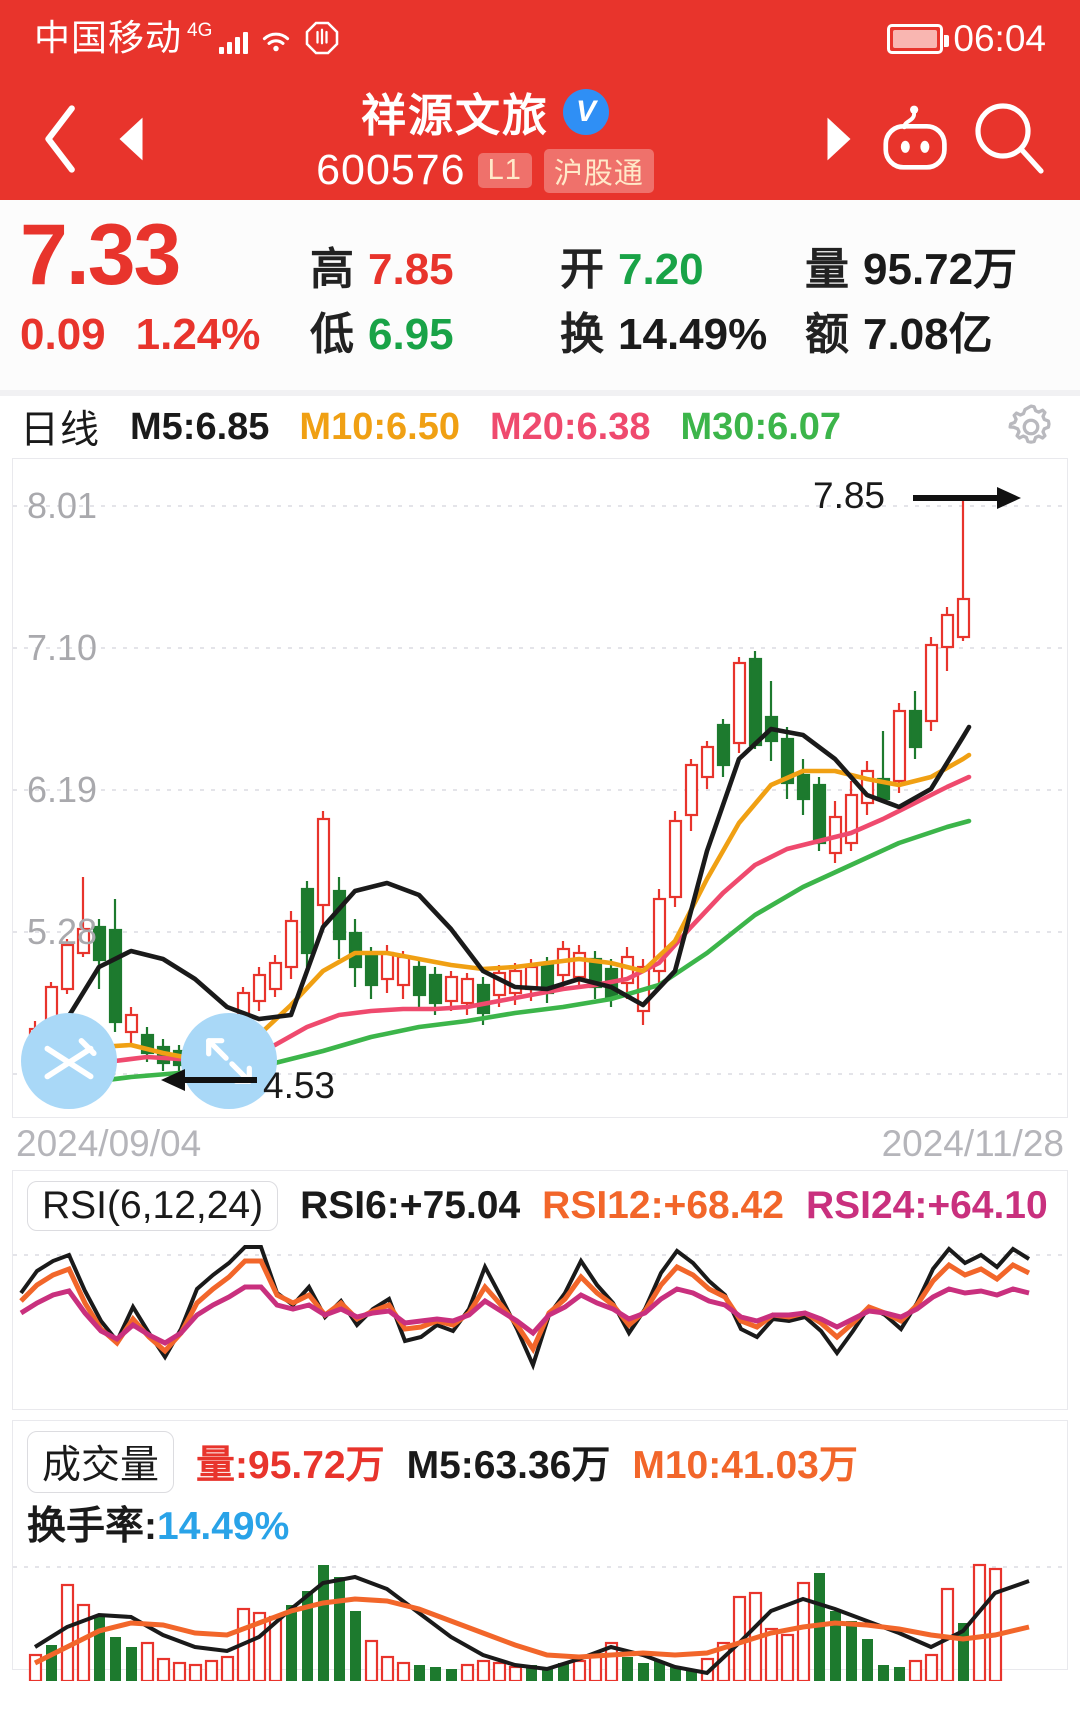  Describe the element at coordinates (693, 334) in the screenshot. I see `turnover-value: 14.49%` at that location.